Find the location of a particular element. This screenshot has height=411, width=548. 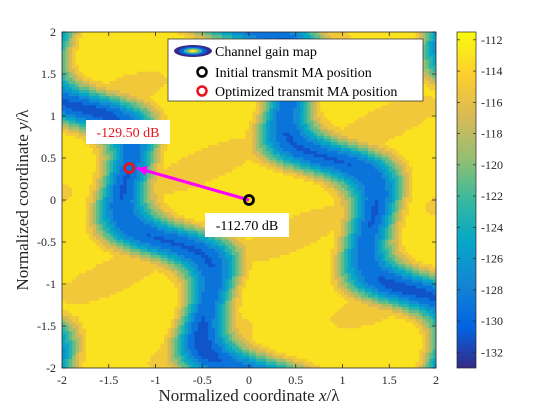

y-tick-label: -0.5 is located at coordinates (46, 242).